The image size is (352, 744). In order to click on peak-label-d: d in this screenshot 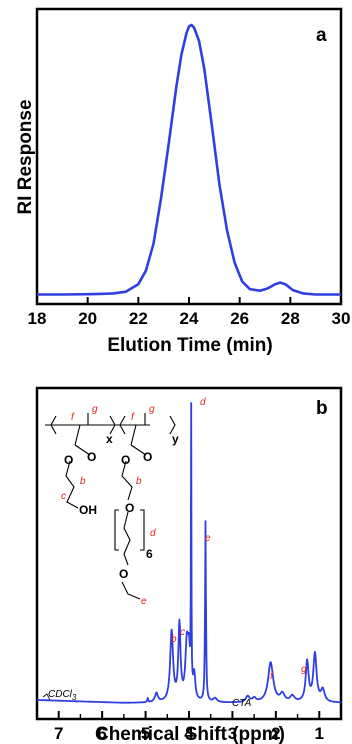, I will do `click(203, 402)`.